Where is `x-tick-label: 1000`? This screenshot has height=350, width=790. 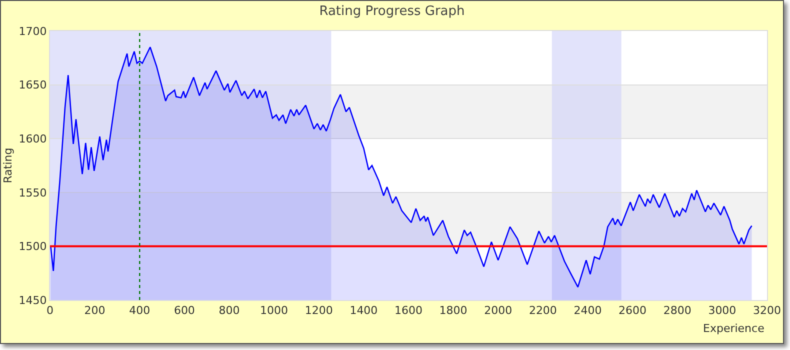 x-tick-label: 1000 is located at coordinates (274, 311).